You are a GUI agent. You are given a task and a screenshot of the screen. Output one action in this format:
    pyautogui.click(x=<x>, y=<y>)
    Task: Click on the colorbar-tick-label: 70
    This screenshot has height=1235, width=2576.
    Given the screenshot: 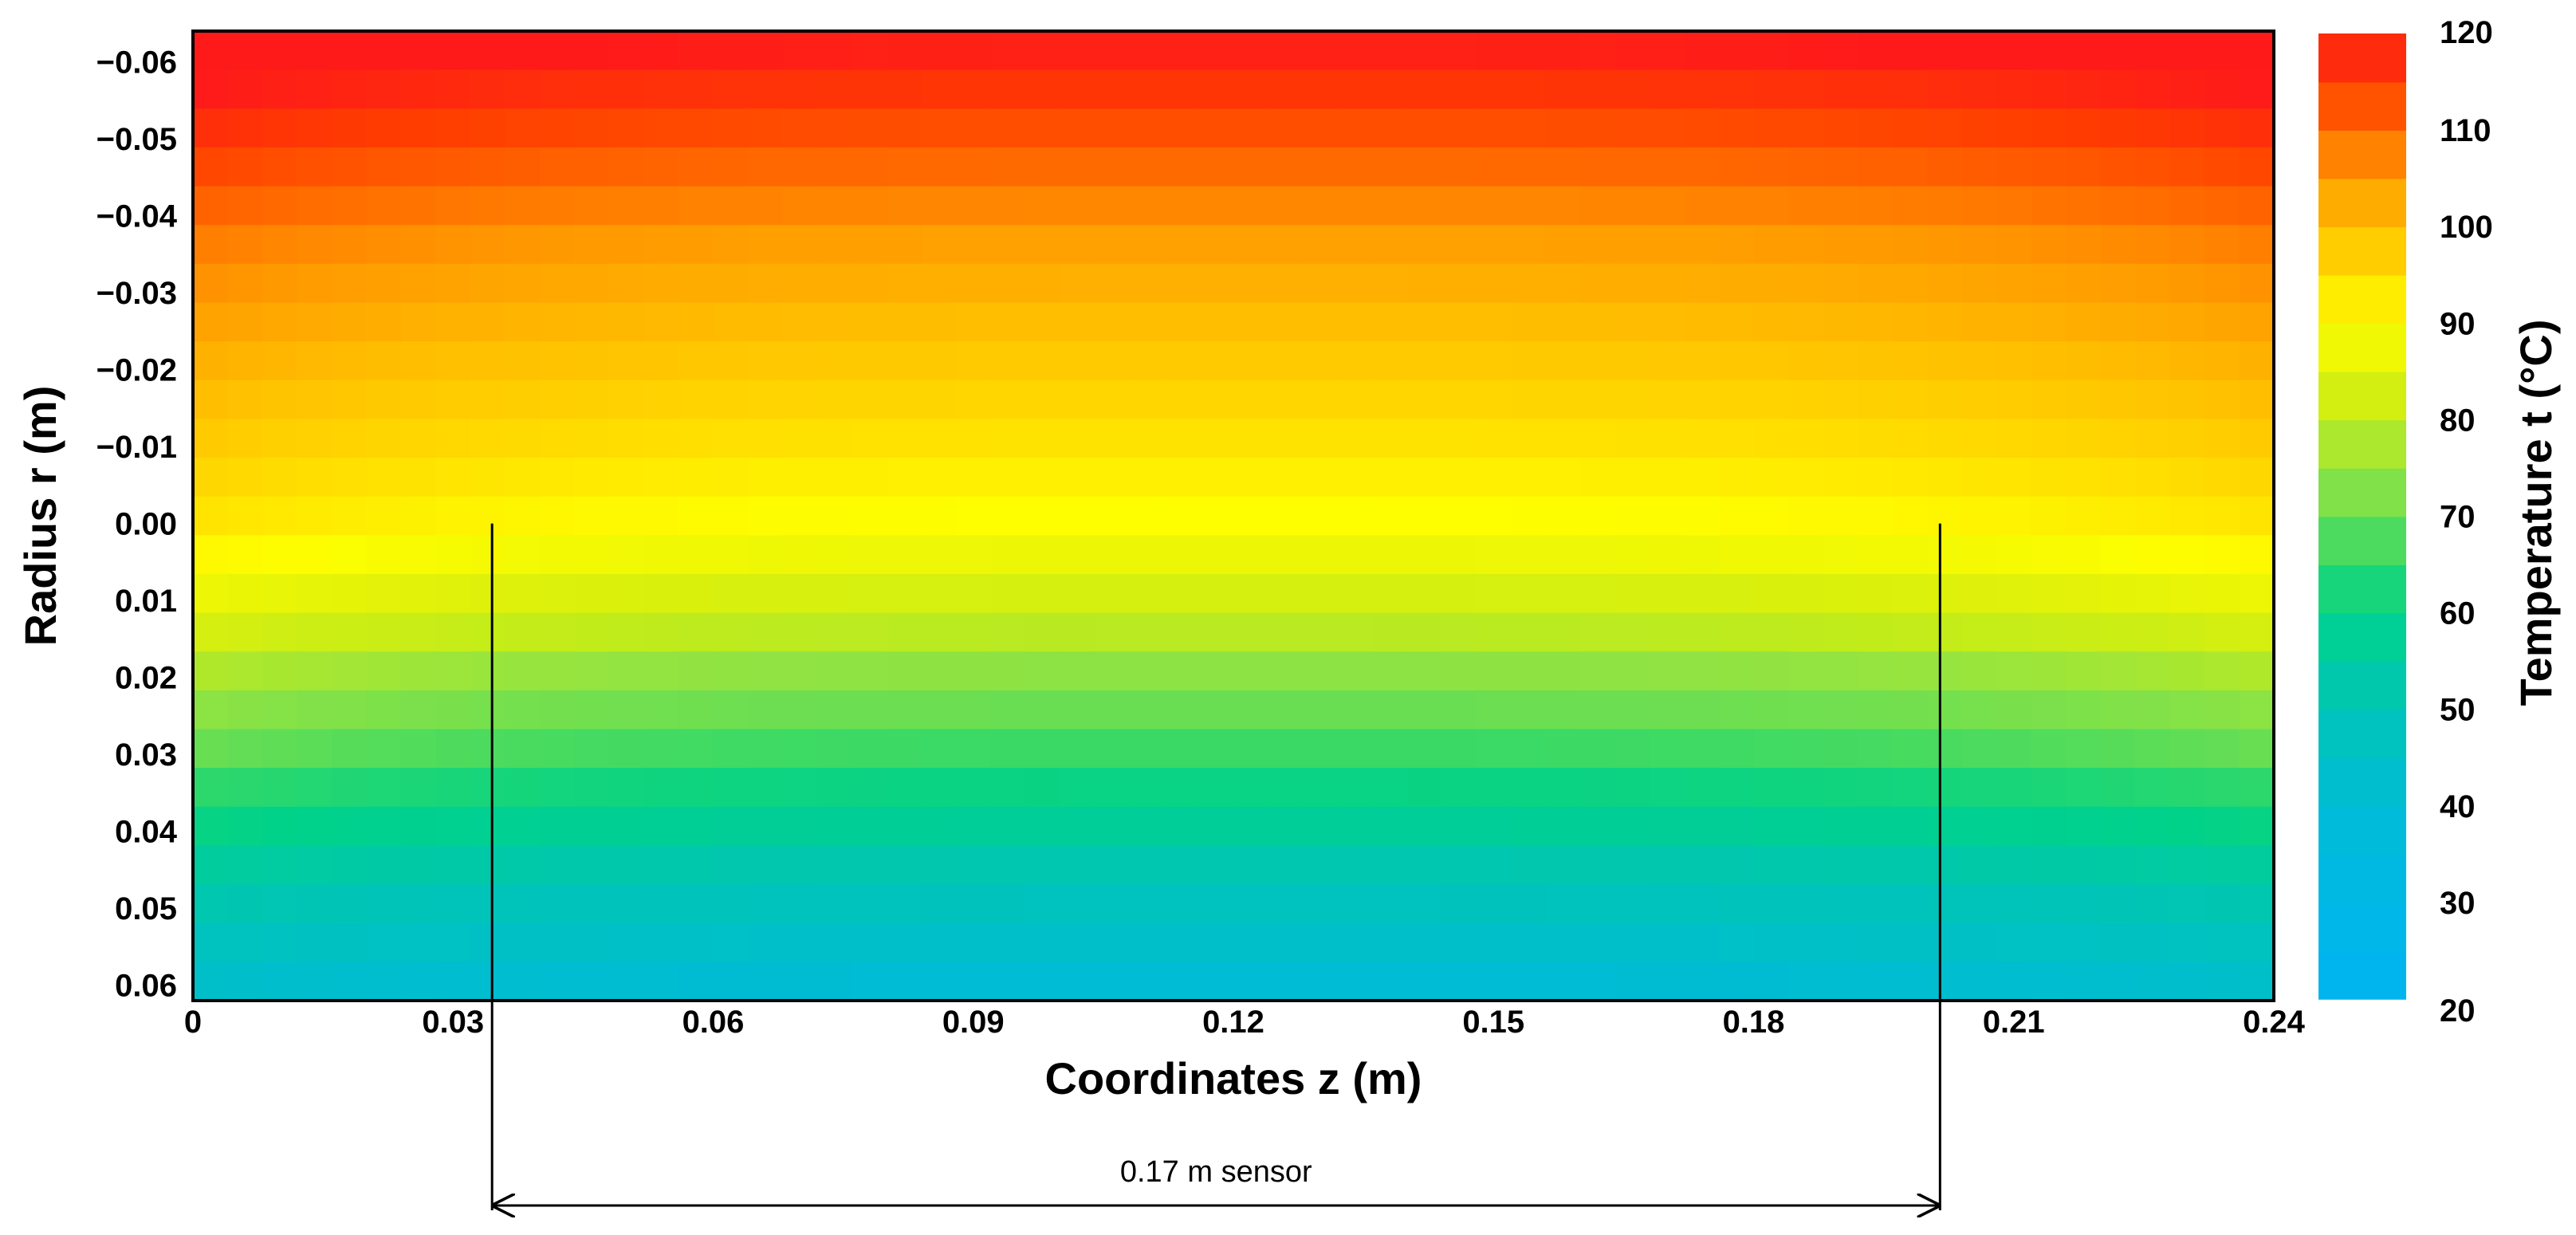 What is the action you would take?
    pyautogui.click(x=2458, y=518)
    